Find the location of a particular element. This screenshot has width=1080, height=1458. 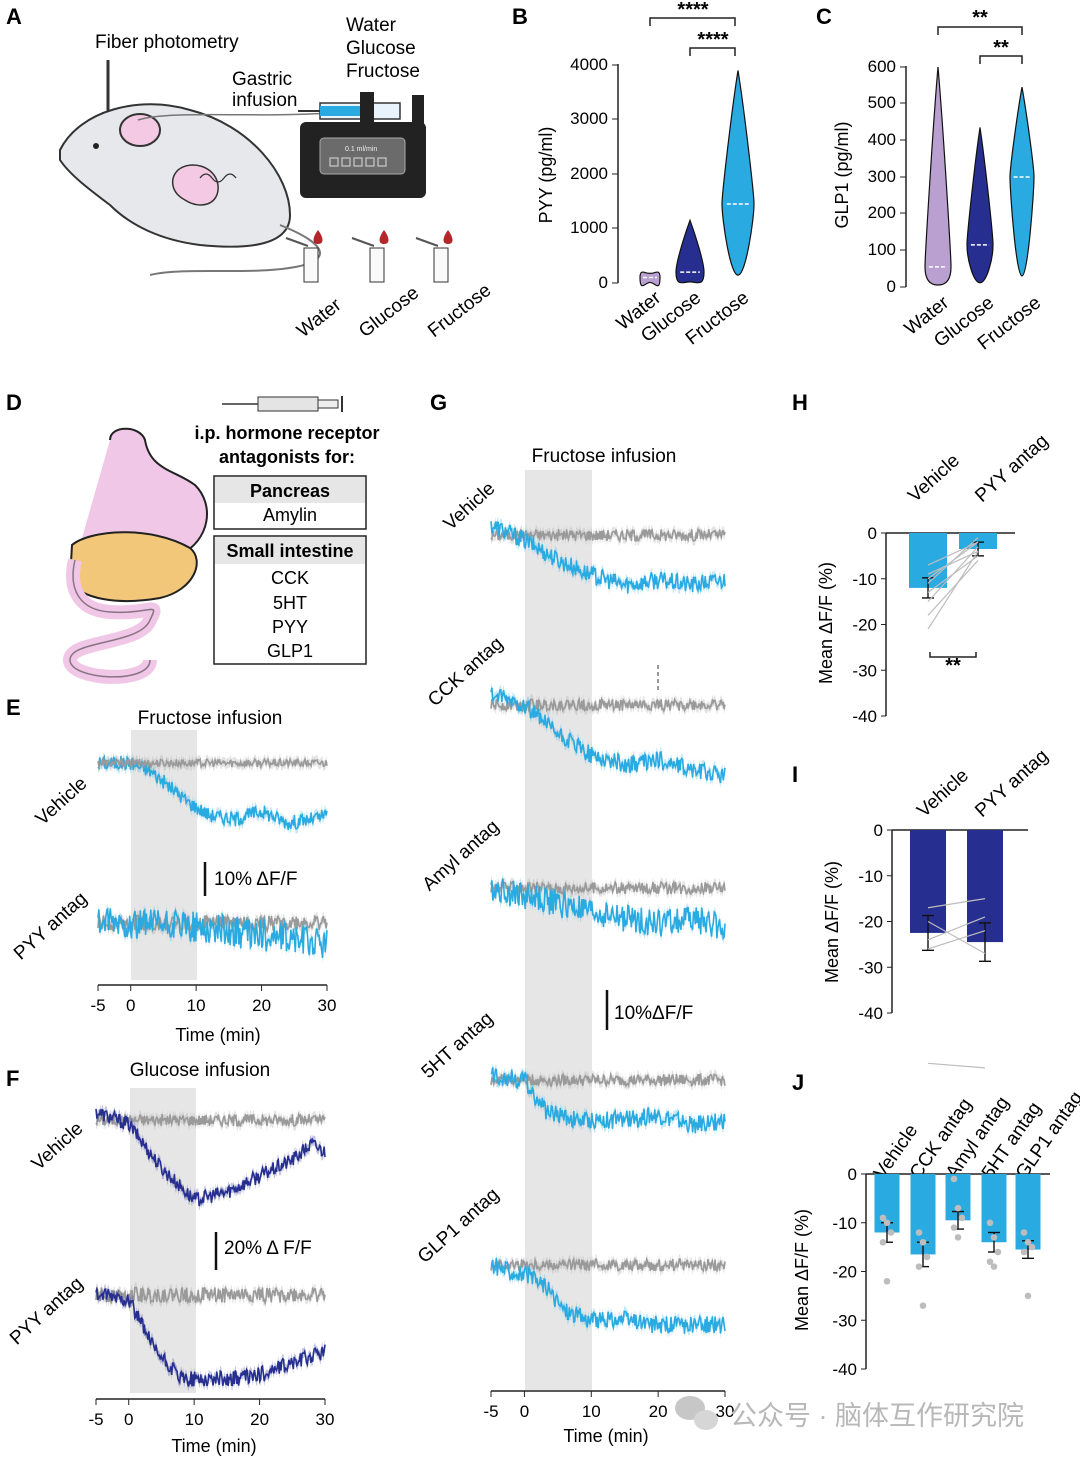

f-scalebar-label: 20% Δ F/F is located at coordinates (268, 1248).